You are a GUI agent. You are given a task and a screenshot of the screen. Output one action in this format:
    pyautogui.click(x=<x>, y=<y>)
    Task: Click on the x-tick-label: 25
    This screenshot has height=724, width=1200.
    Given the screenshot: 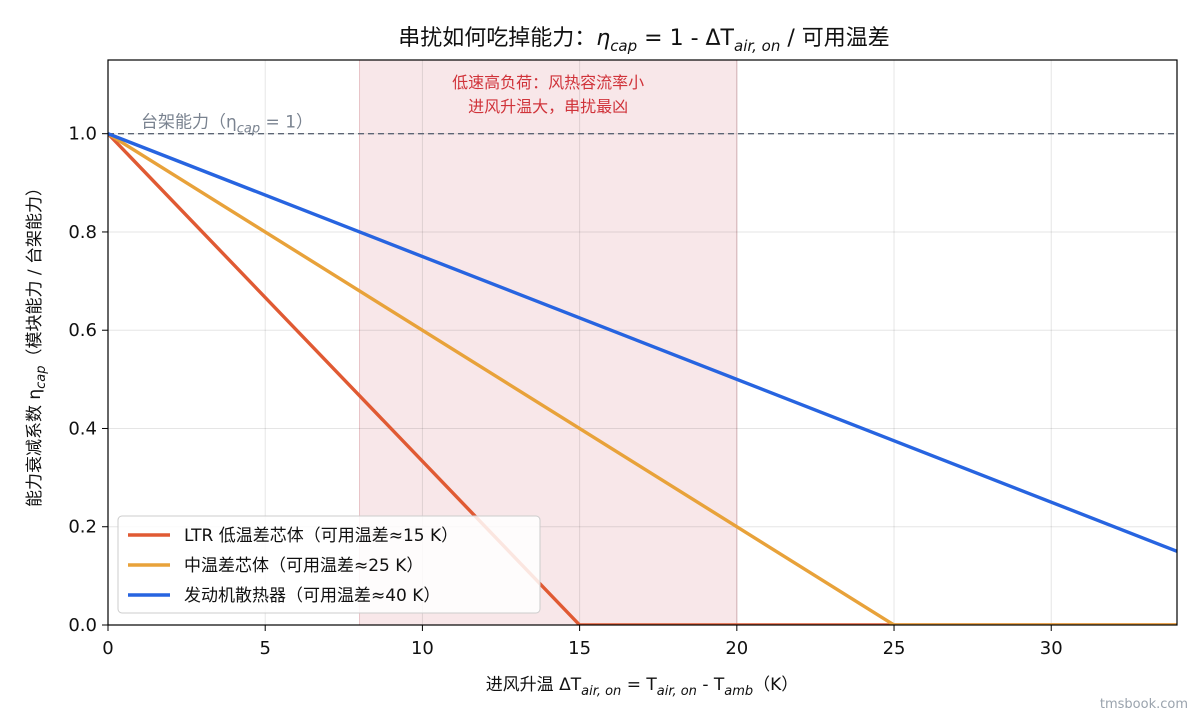 What is the action you would take?
    pyautogui.click(x=894, y=648)
    